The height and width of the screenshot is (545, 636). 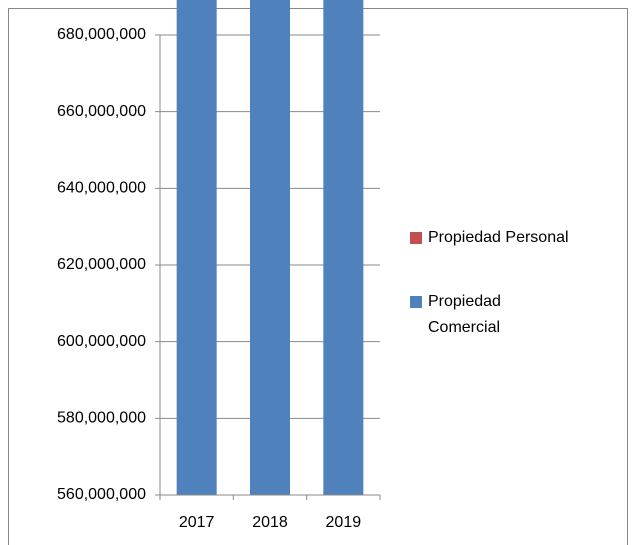 I want to click on legend-item: Propiedad Personal, so click(x=523, y=238).